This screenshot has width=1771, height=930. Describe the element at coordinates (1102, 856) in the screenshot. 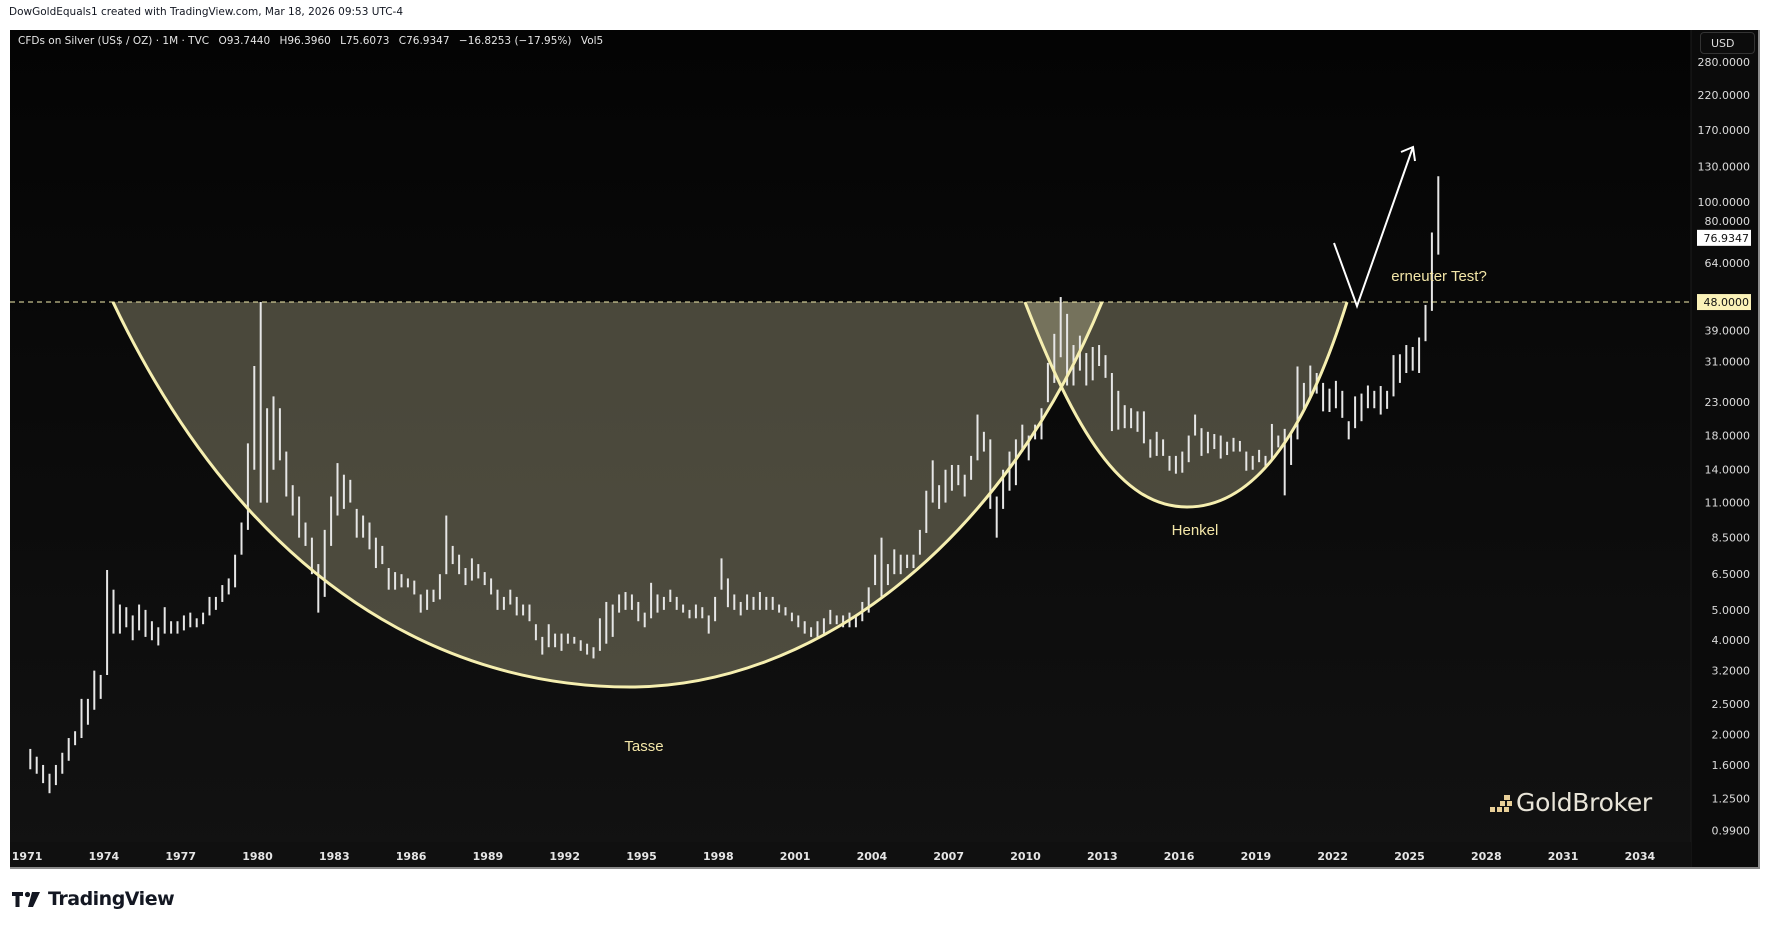

I see `time-tick-label: 2013` at that location.